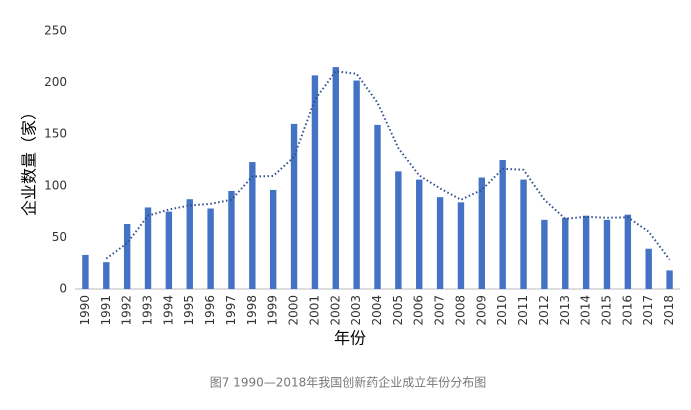  What do you see at coordinates (377, 310) in the screenshot?
I see `x-tick-label: 2004` at bounding box center [377, 310].